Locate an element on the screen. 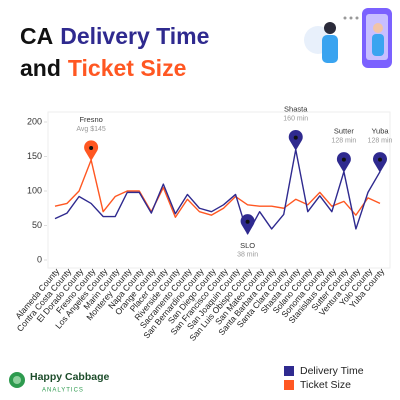  y-tick-label: 0 is located at coordinates (39, 259).